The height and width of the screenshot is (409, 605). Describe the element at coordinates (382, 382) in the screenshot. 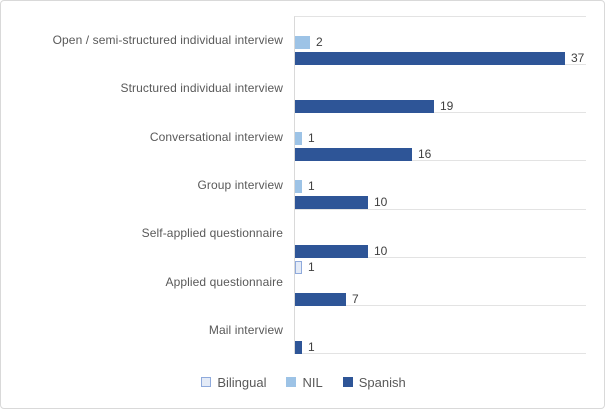

I see `legend-label: Spanish` at that location.